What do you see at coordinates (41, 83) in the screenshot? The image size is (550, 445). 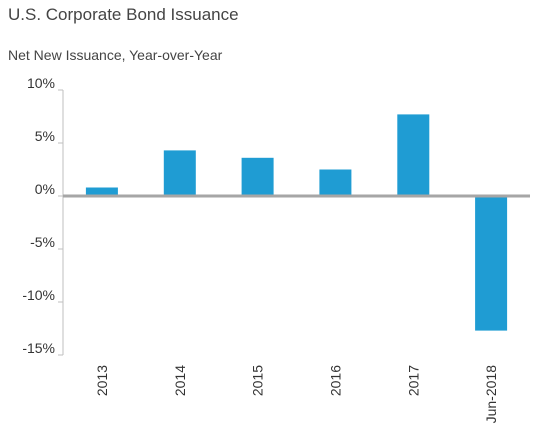 I see `y-tick-label: 10%` at bounding box center [41, 83].